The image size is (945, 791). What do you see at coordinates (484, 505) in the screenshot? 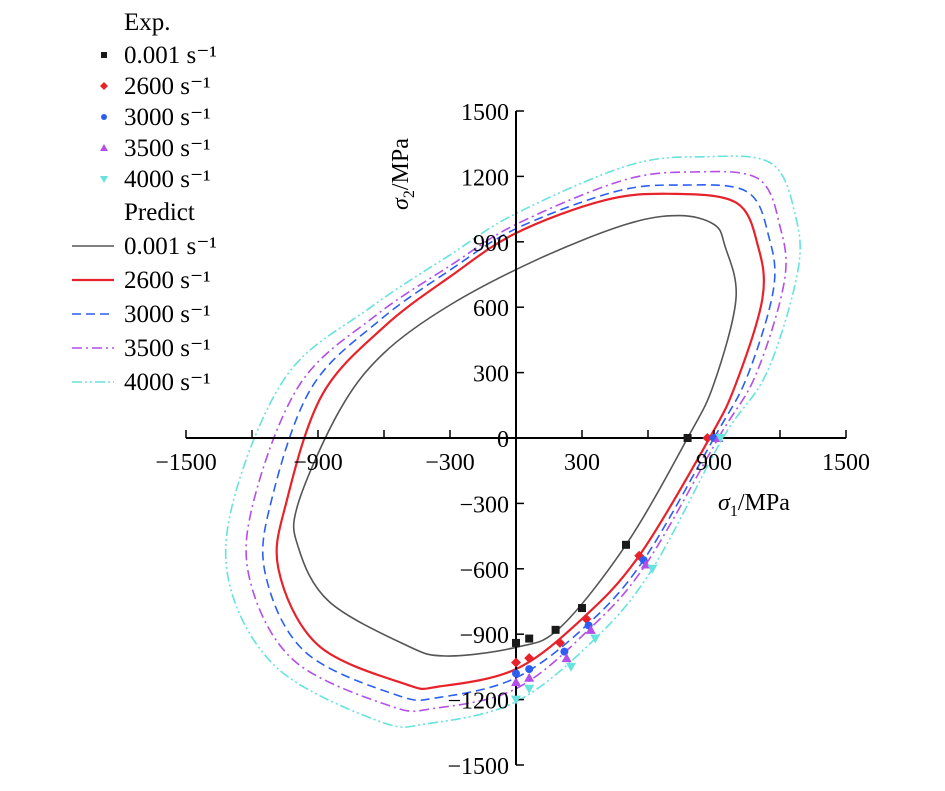
I see `y-tick-label: −300` at bounding box center [484, 505].